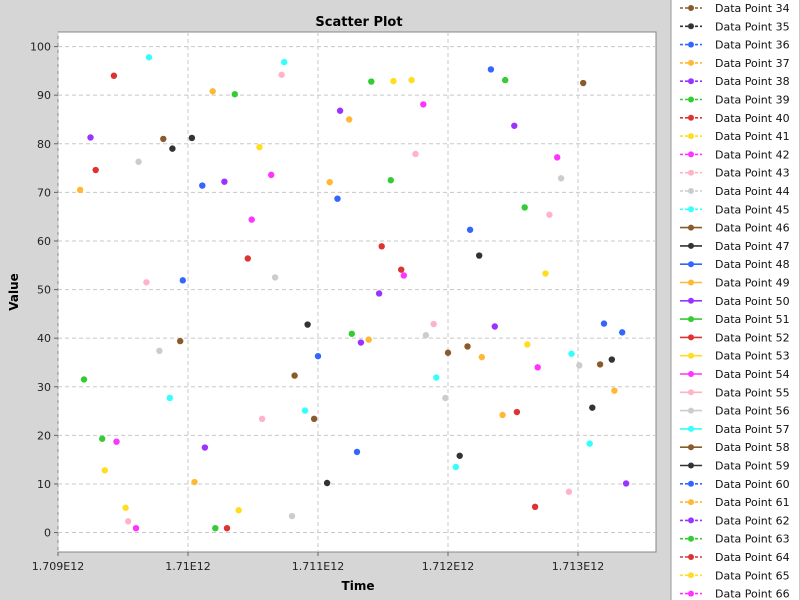  I want to click on legend-label: Data Point 52, so click(752, 337).